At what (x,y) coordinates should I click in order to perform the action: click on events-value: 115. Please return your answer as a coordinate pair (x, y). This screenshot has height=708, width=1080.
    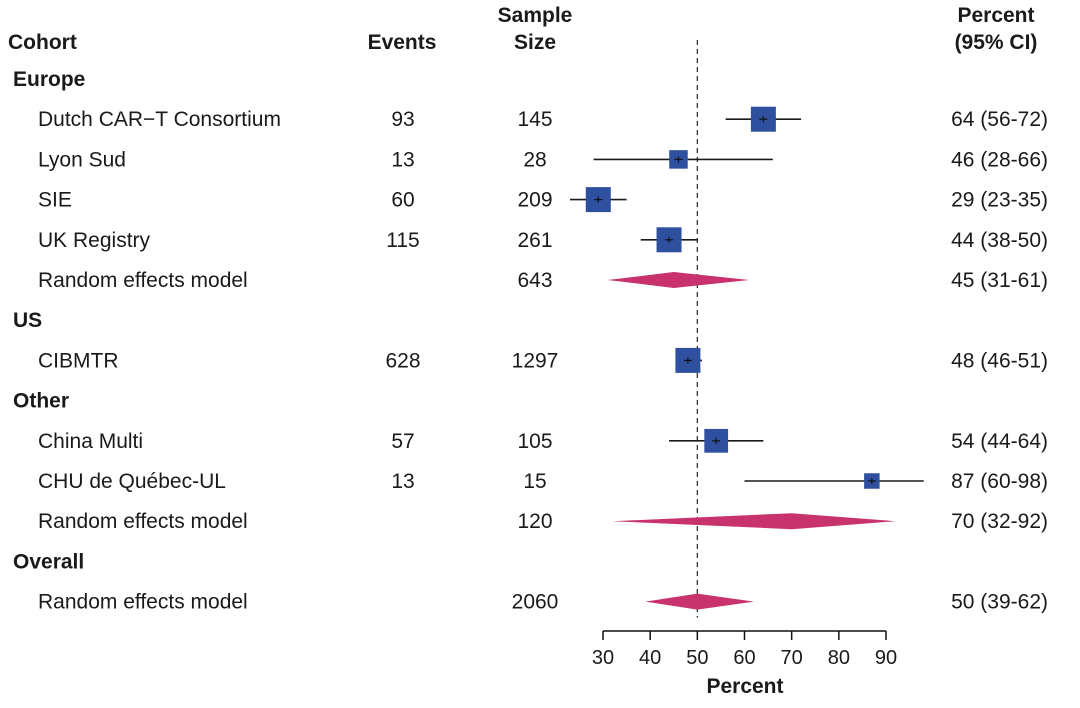
    Looking at the image, I should click on (402, 240).